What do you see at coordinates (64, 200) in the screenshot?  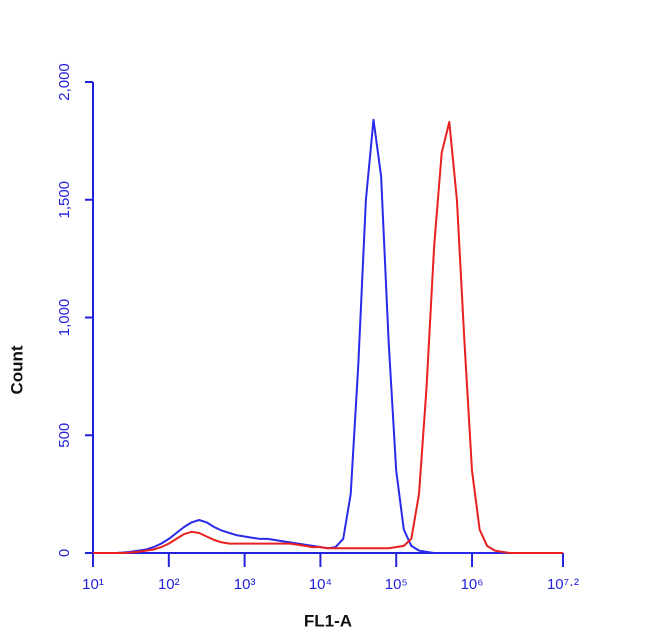 I see `y-tick-label: 1,500` at bounding box center [64, 200].